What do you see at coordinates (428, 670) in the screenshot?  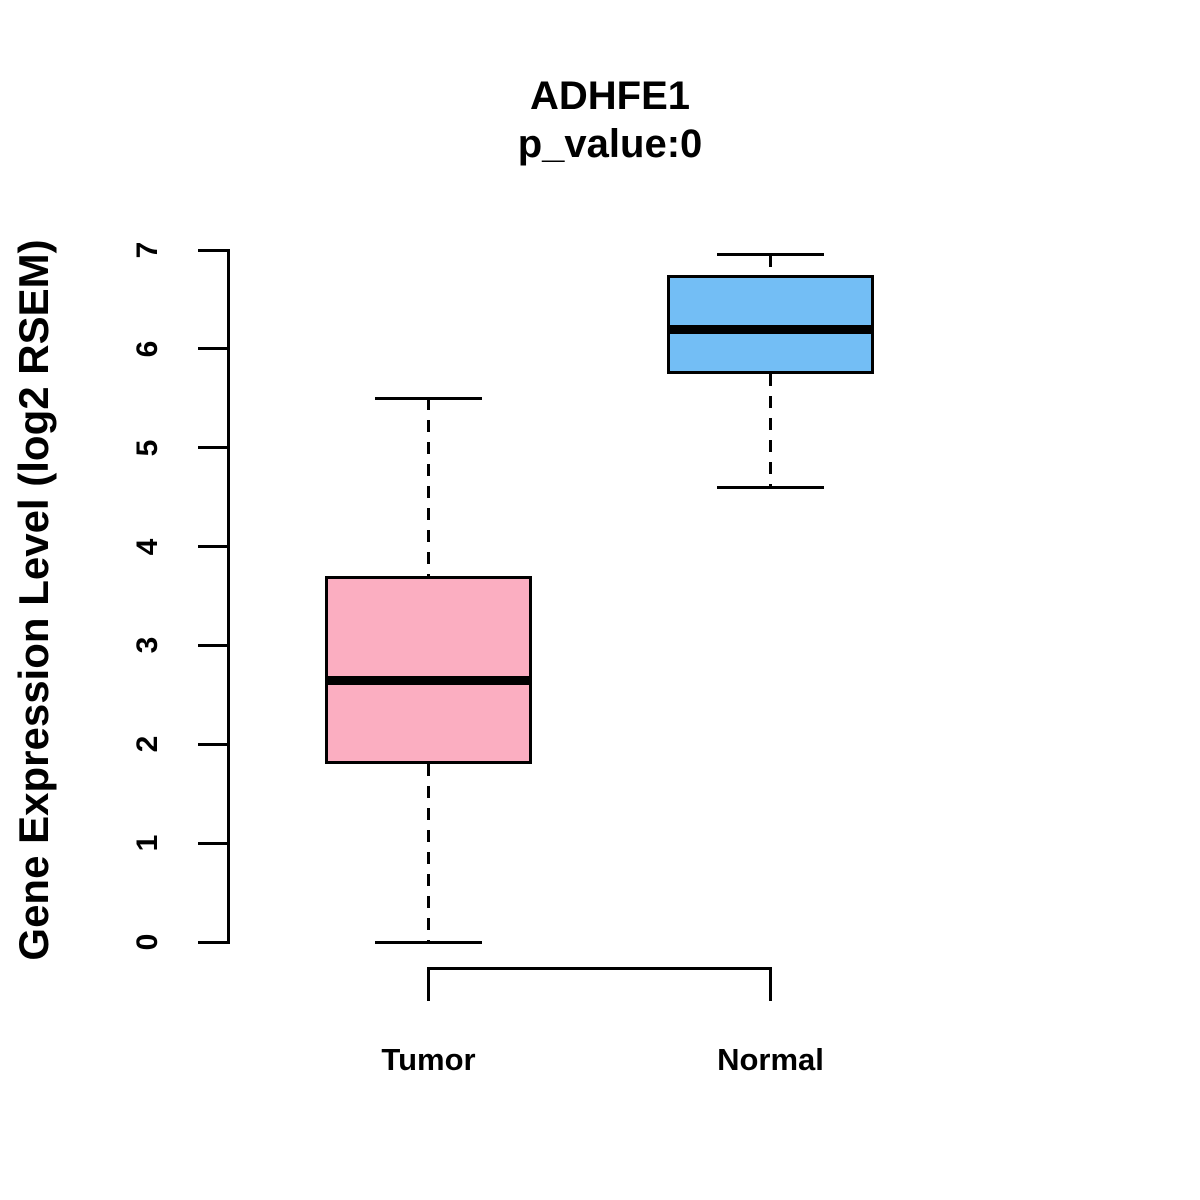 I see `tumor-box` at bounding box center [428, 670].